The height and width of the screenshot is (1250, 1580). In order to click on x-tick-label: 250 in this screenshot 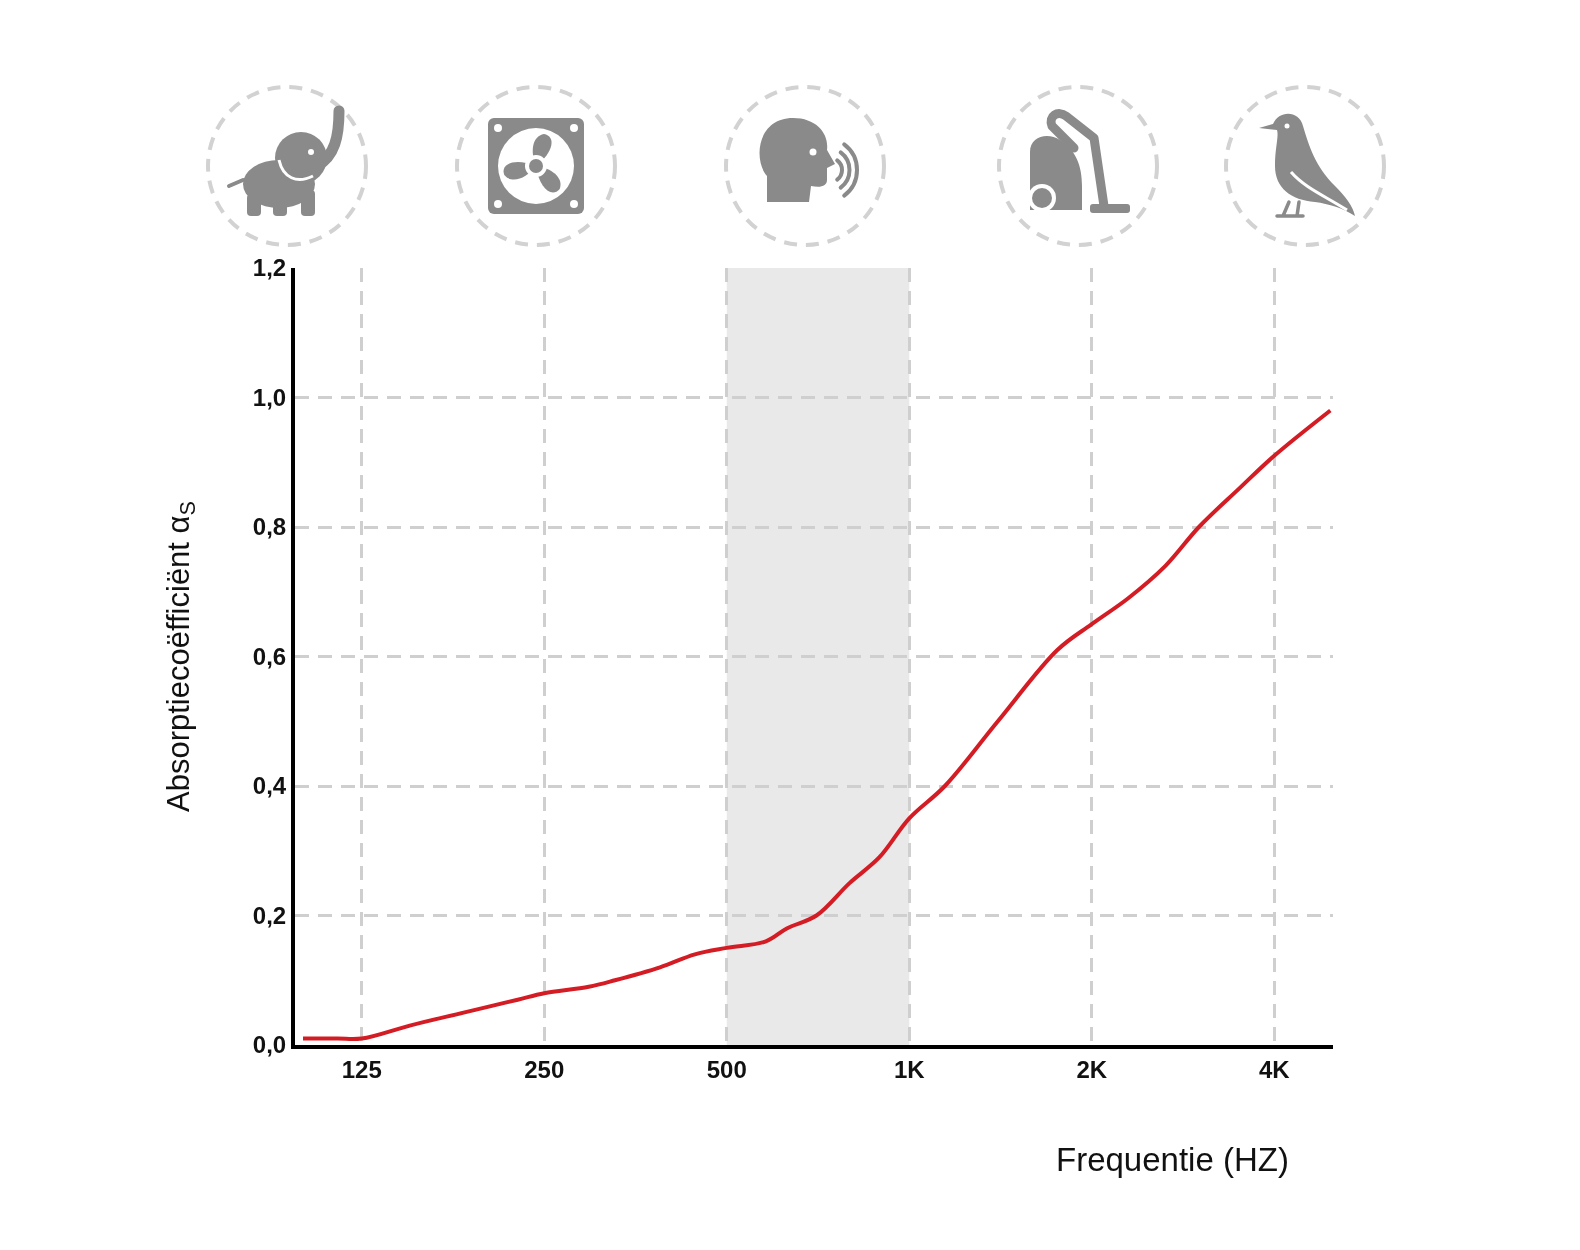, I will do `click(544, 1069)`.